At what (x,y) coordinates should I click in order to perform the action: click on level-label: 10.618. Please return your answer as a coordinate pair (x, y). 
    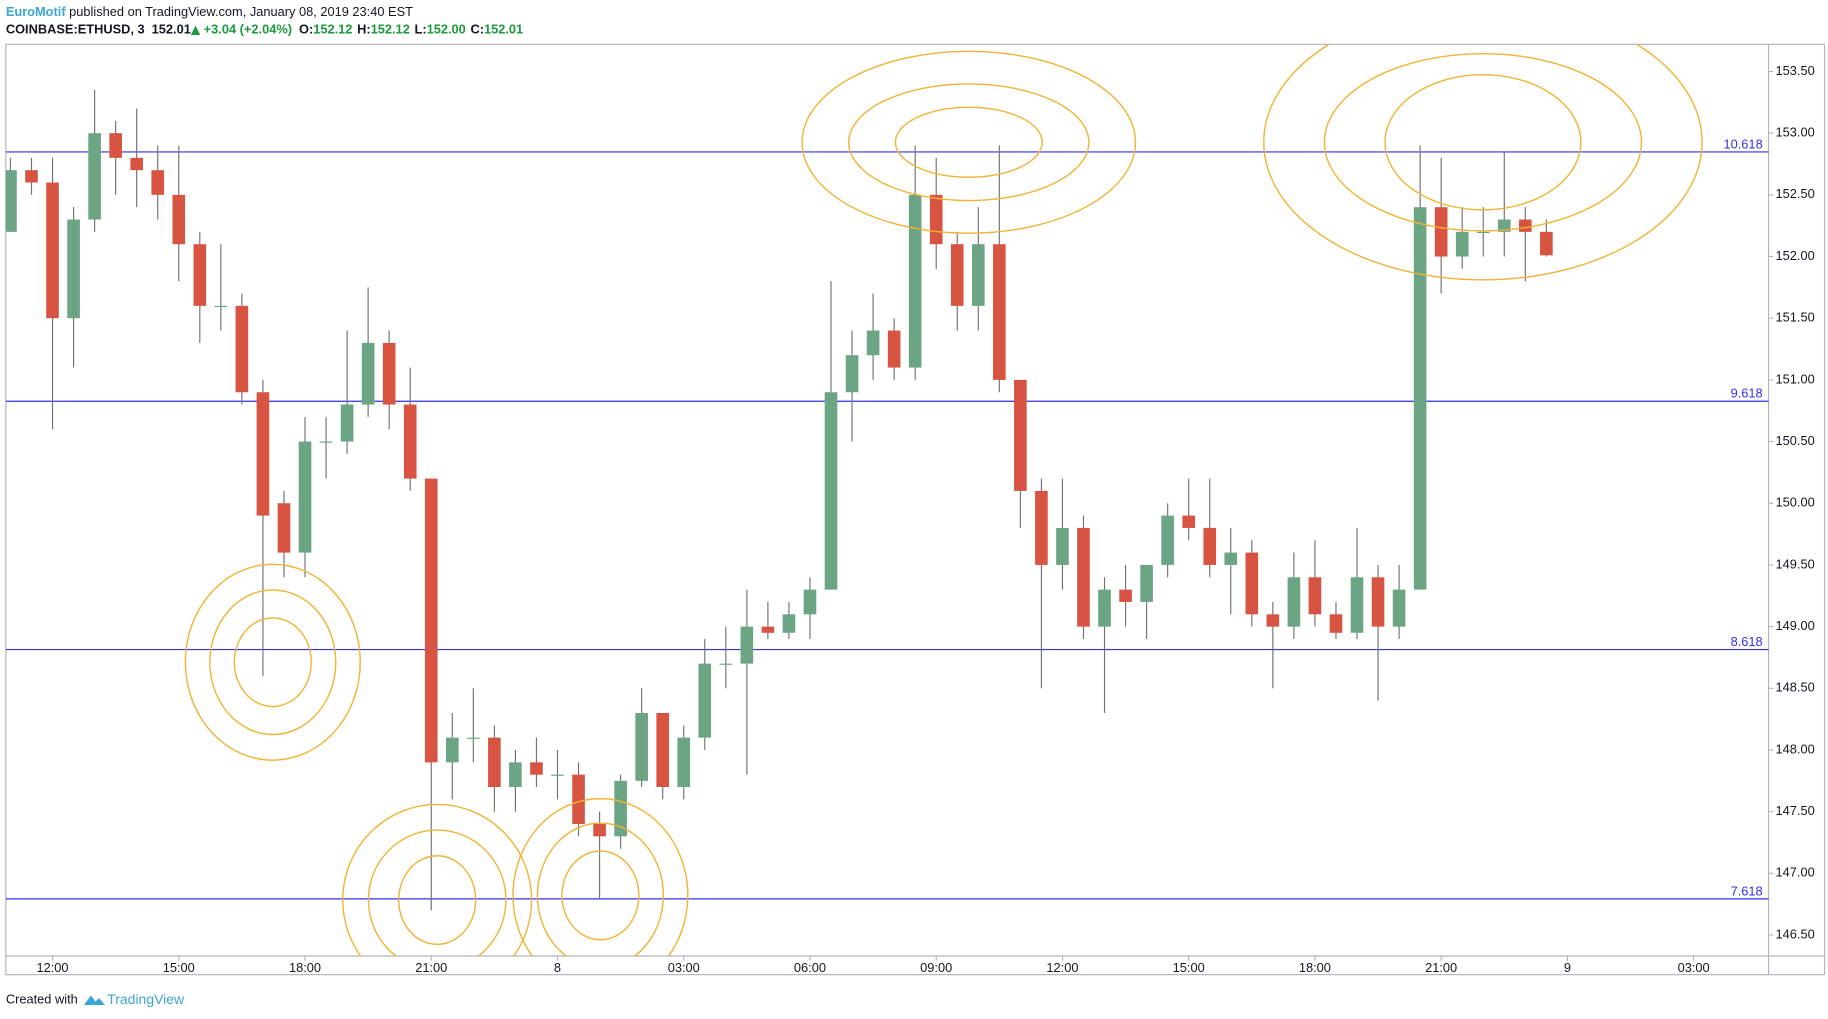
    Looking at the image, I should click on (1743, 143).